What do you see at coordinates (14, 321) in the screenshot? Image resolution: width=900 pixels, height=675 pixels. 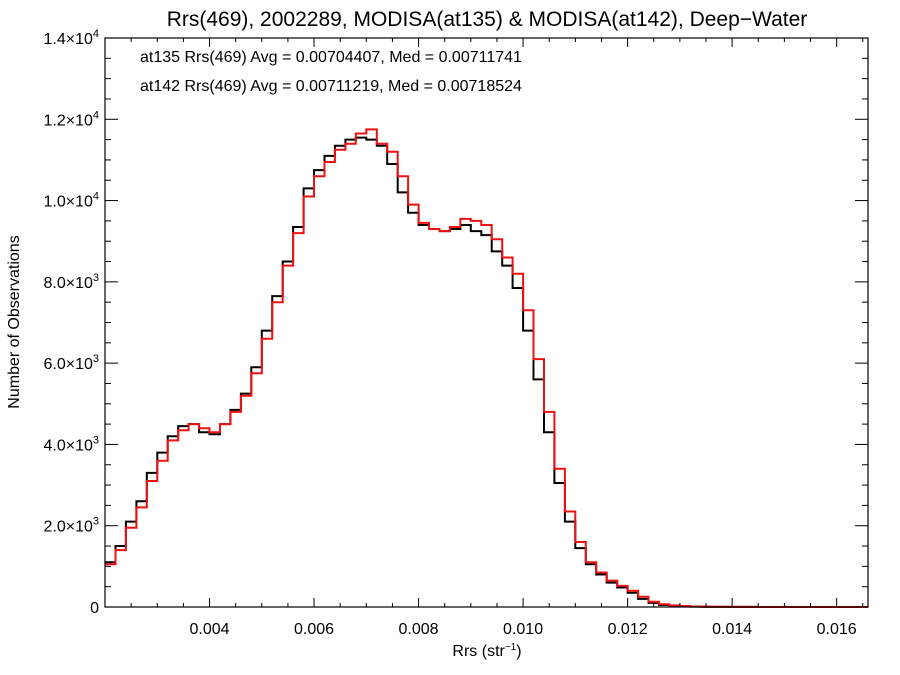 I see `y-axis-label: Number of Observations` at bounding box center [14, 321].